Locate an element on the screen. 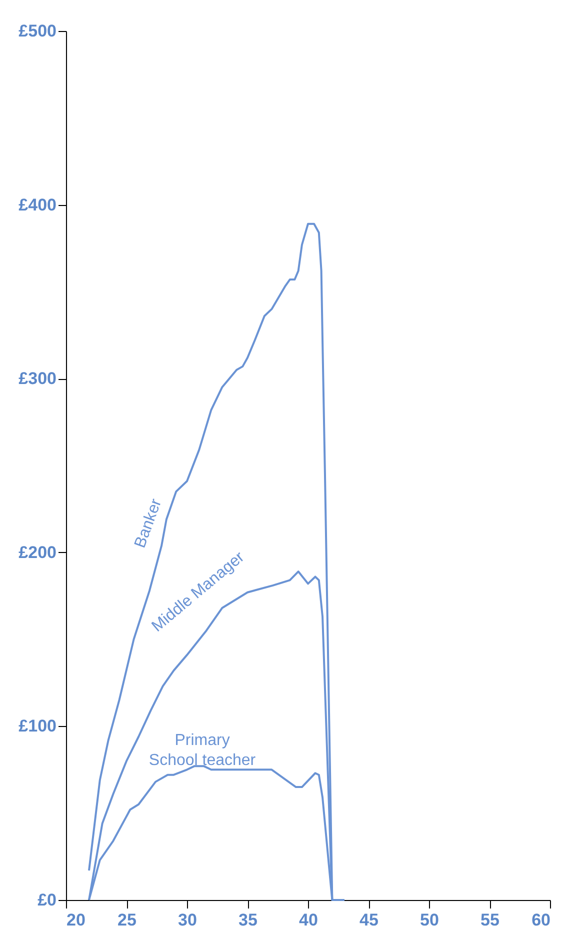 The image size is (561, 942). x-tick-label: 45 is located at coordinates (369, 920).